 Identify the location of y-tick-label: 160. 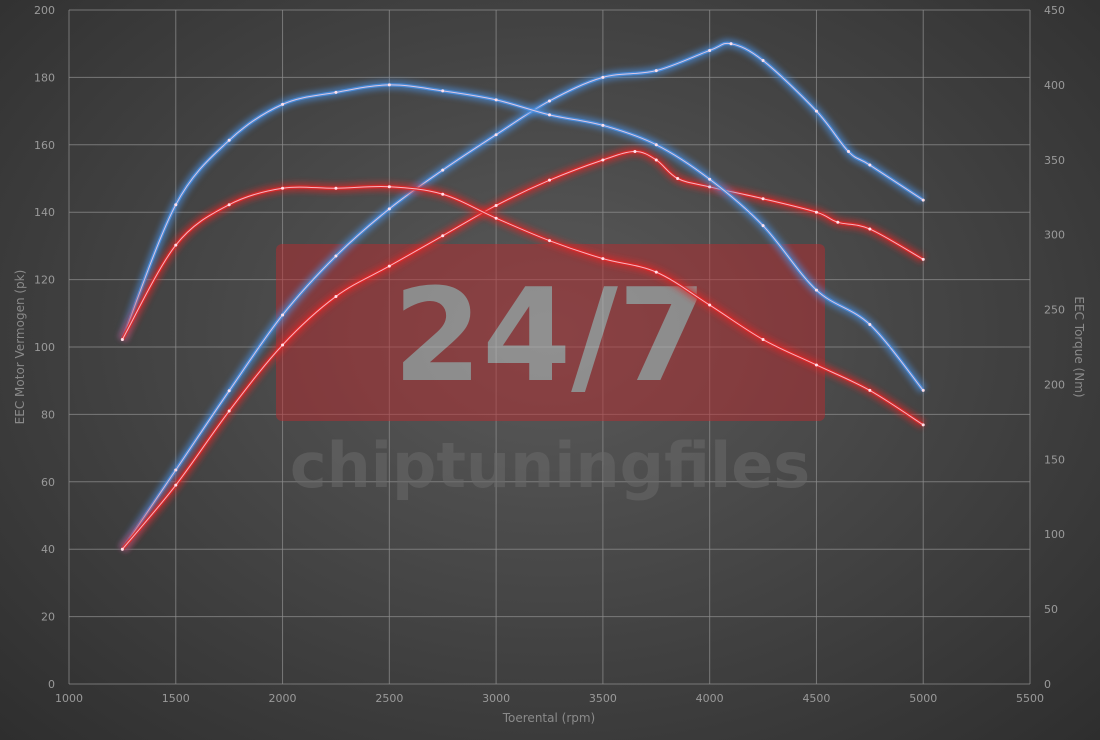
(44, 145).